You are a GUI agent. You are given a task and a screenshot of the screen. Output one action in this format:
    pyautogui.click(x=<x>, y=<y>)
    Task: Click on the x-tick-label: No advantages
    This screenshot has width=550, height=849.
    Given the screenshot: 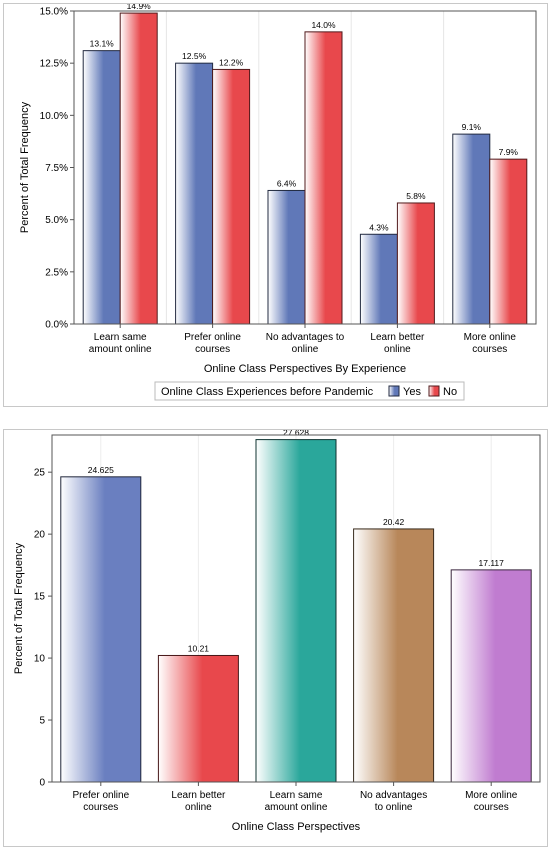 What is the action you would take?
    pyautogui.click(x=393, y=795)
    